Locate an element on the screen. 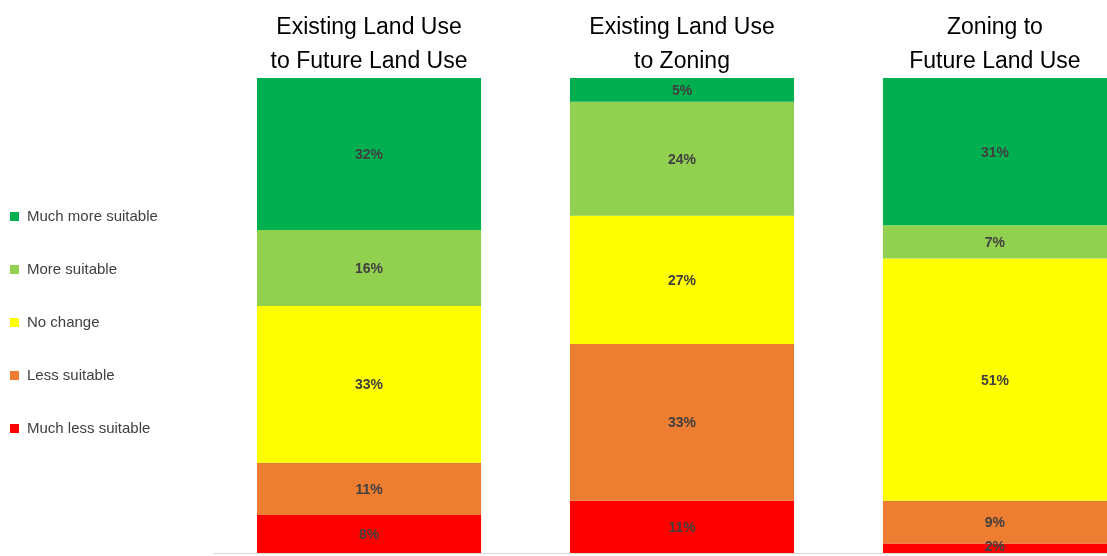 The height and width of the screenshot is (556, 1107). legend-label: More suitable is located at coordinates (72, 268).